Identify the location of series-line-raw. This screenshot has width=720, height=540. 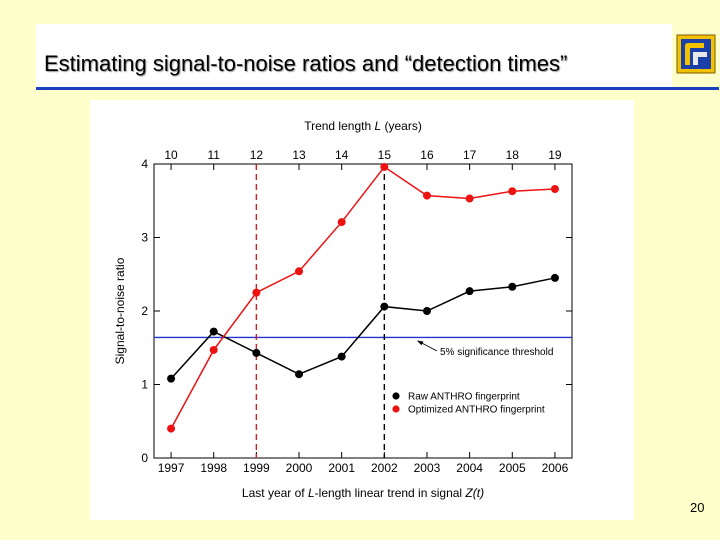
(363, 328).